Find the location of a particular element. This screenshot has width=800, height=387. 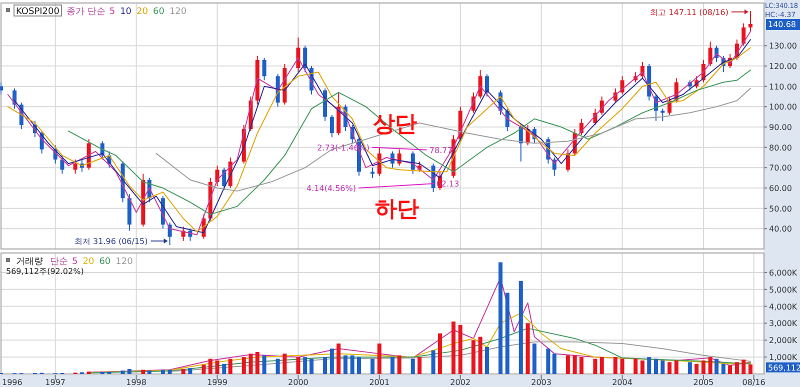

y-tick-label: 4,000K is located at coordinates (783, 307).